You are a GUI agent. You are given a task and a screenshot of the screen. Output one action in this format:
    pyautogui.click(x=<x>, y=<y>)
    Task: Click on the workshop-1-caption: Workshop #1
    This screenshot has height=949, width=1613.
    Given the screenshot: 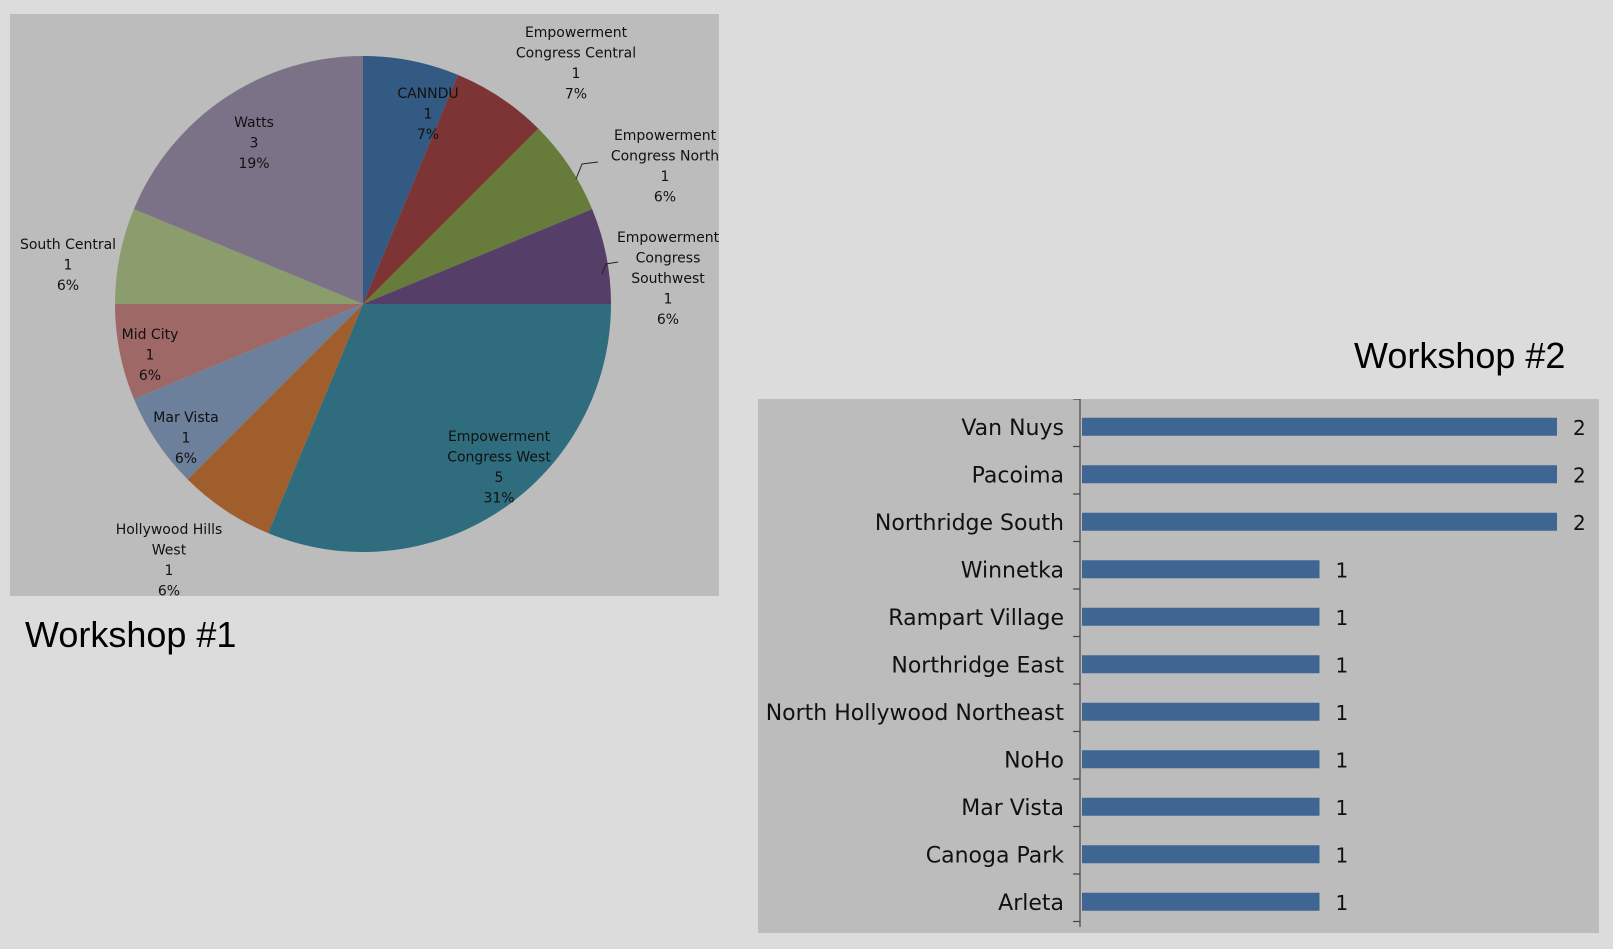 What is the action you would take?
    pyautogui.click(x=131, y=634)
    